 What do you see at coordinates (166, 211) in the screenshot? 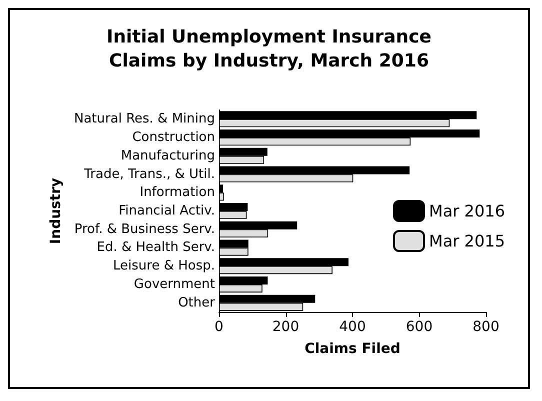
I see `y-tick-label: Financial Activ.` at bounding box center [166, 211].